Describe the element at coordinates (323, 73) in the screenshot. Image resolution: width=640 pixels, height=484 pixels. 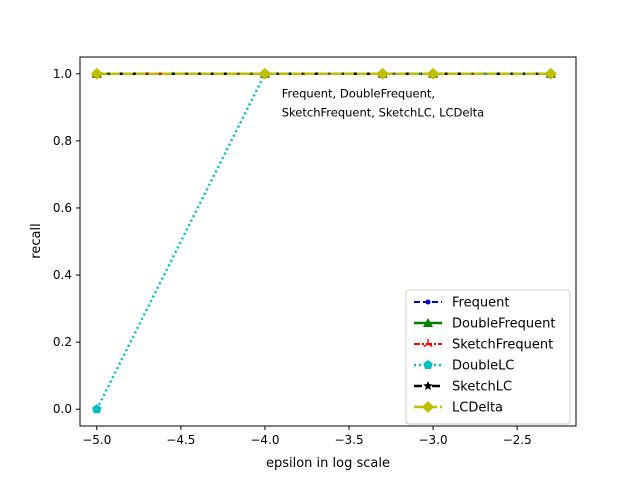
I see `series-lcdelta` at that location.